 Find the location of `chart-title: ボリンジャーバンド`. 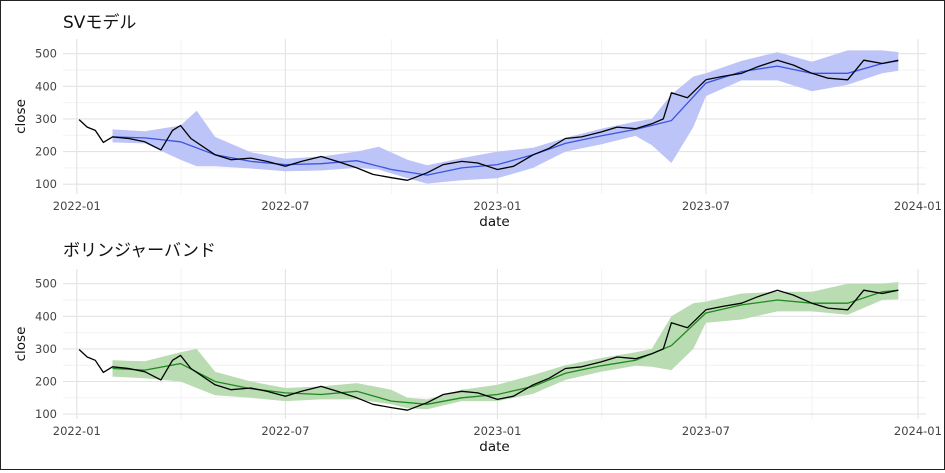

chart-title: ボリンジャーバンド is located at coordinates (139, 251).